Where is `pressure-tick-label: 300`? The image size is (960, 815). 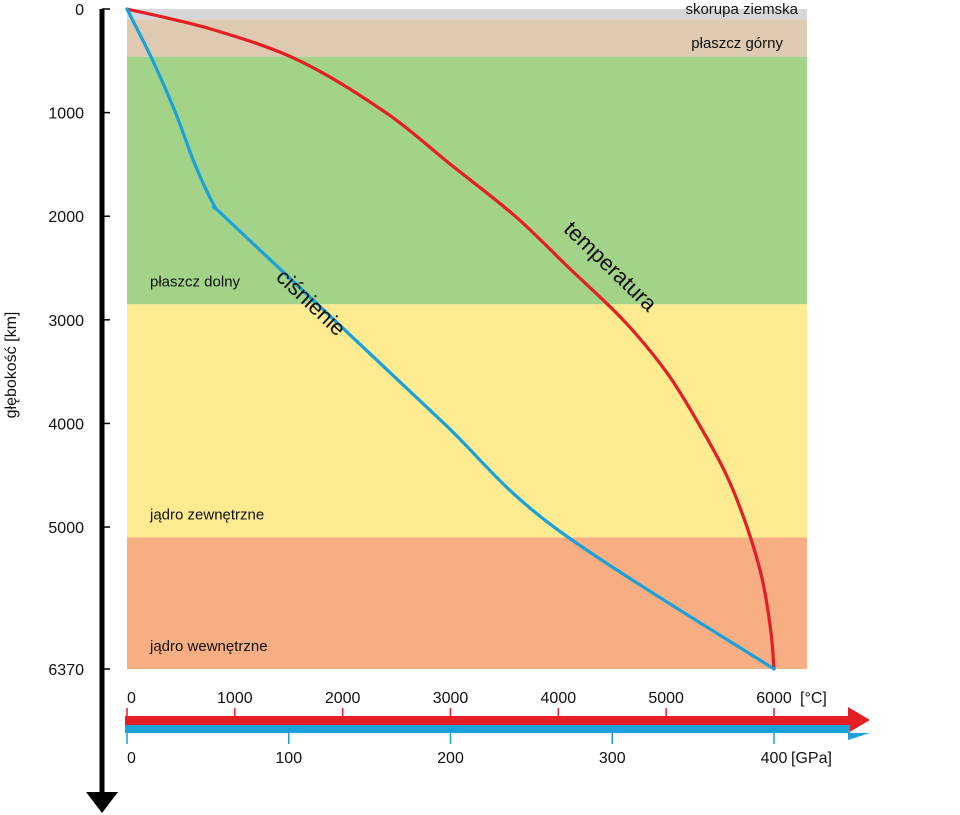
pressure-tick-label: 300 is located at coordinates (612, 758).